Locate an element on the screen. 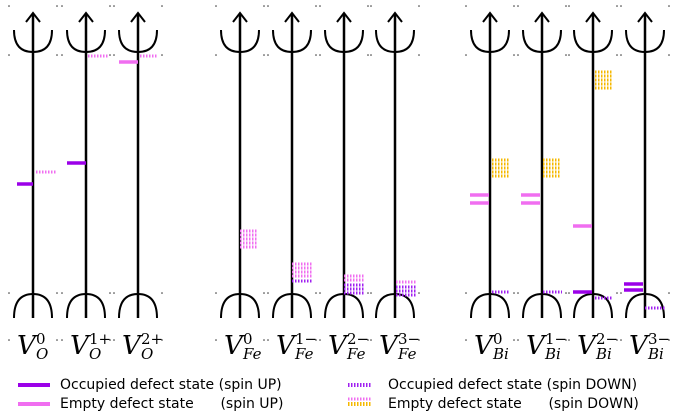 The width and height of the screenshot is (680, 418). column-label: V1− Bi is located at coordinates (546, 346).